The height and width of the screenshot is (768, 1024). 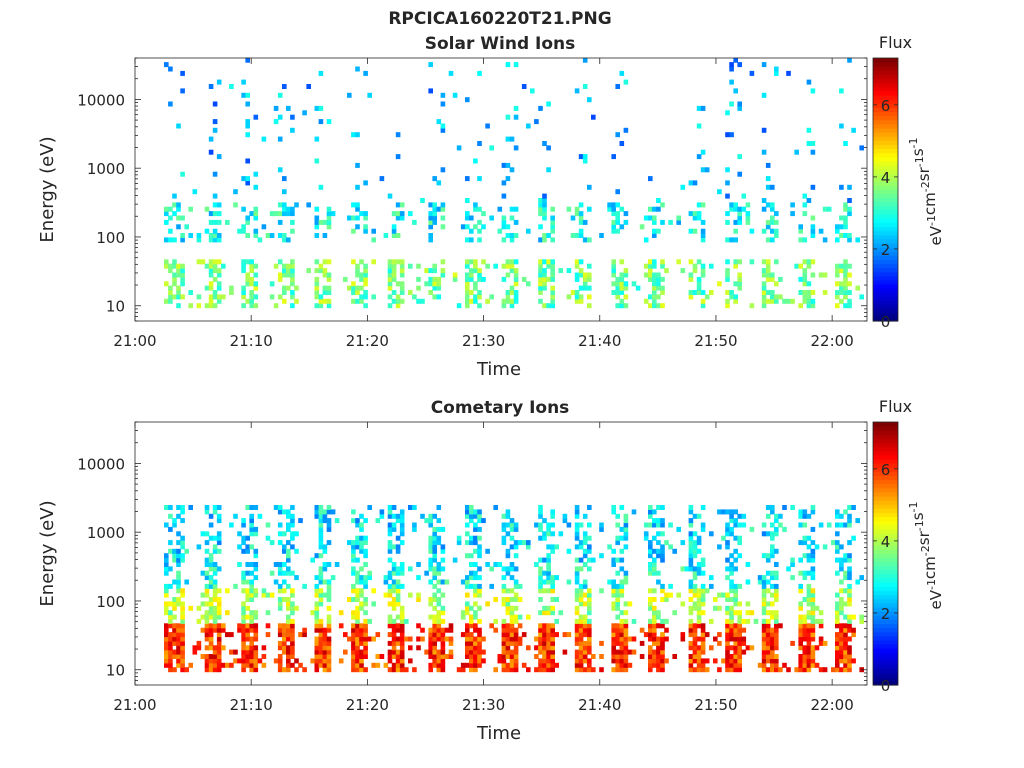 What do you see at coordinates (885, 432) in the screenshot?
I see `colorbar-step` at bounding box center [885, 432].